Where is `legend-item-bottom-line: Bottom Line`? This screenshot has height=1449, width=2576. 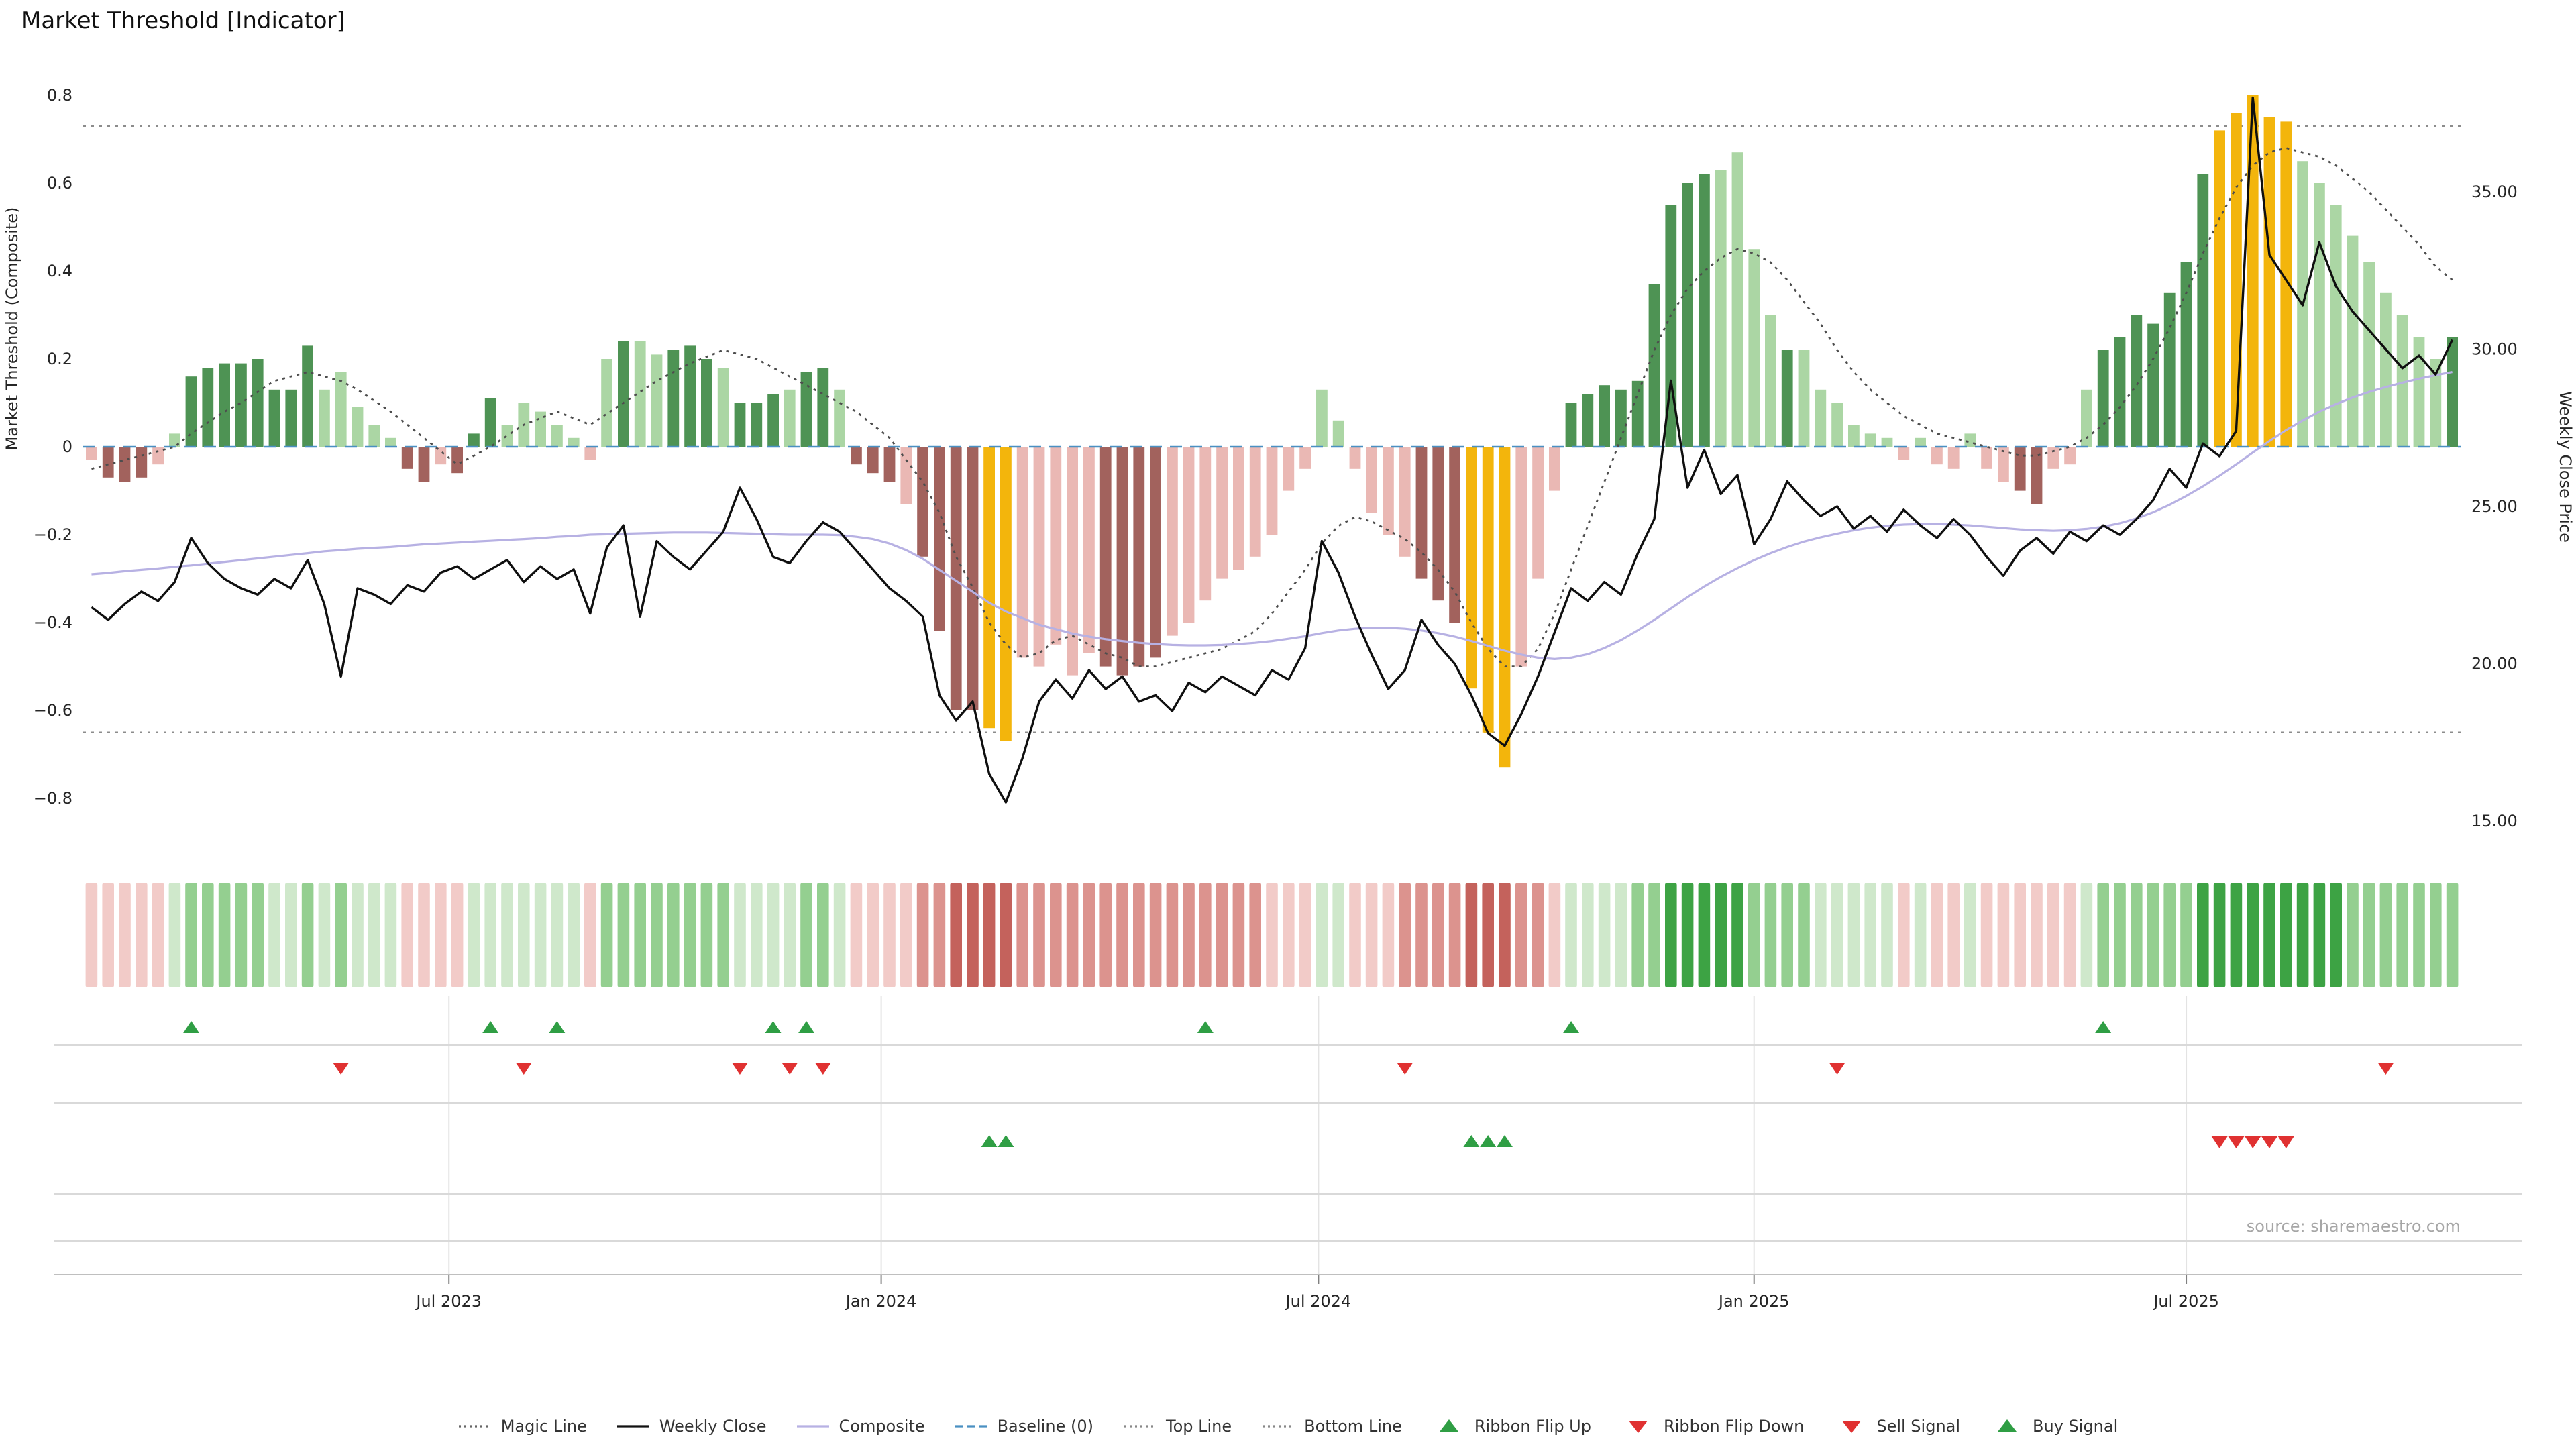
legend-item-bottom-line: Bottom Line is located at coordinates (1331, 1426).